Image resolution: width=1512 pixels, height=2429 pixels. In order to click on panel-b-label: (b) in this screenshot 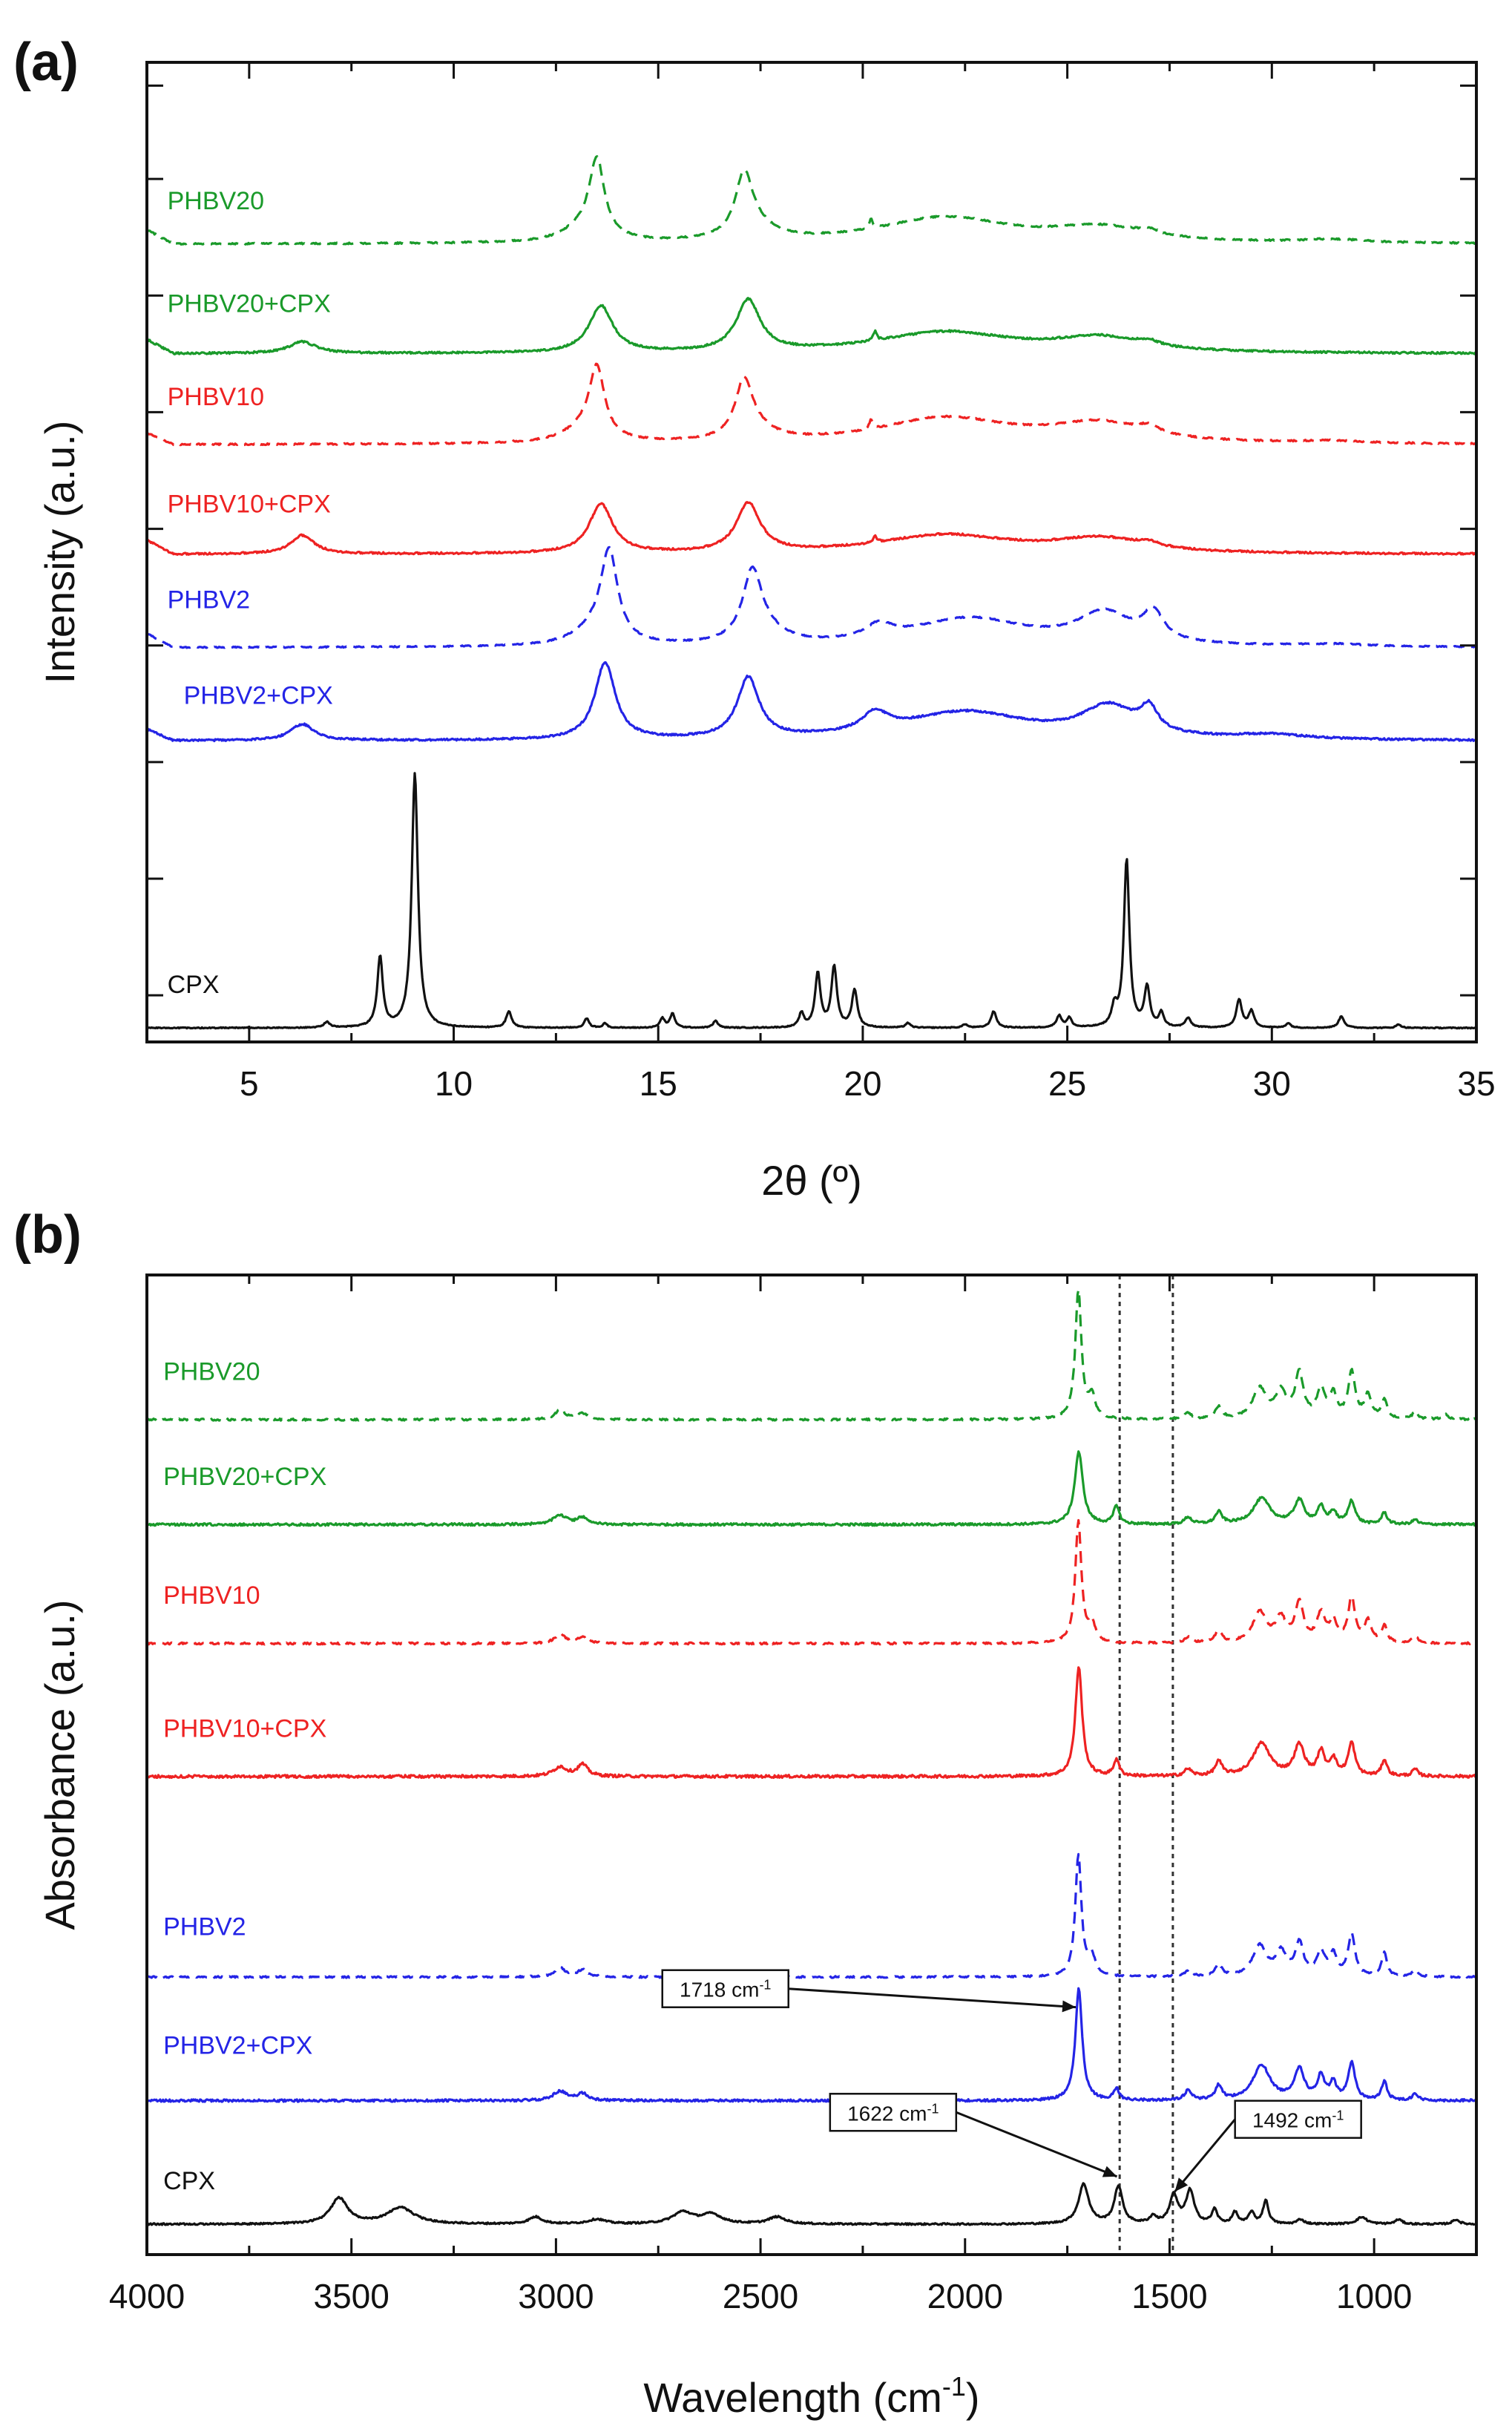, I will do `click(47, 1235)`.